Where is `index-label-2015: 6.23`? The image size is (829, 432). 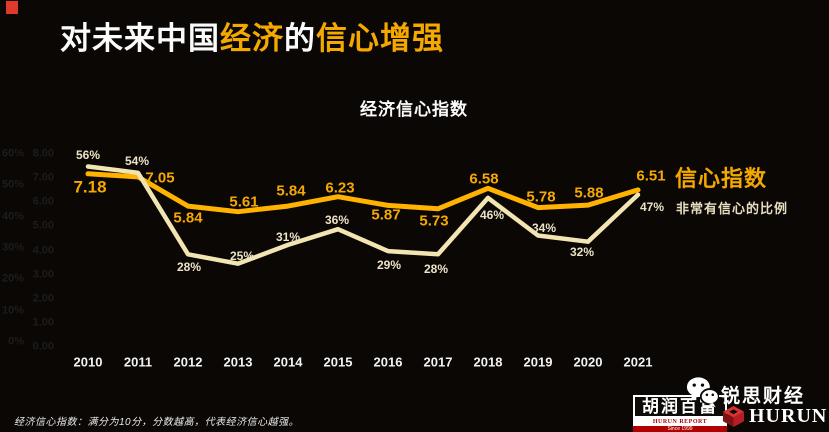 index-label-2015: 6.23 is located at coordinates (340, 188).